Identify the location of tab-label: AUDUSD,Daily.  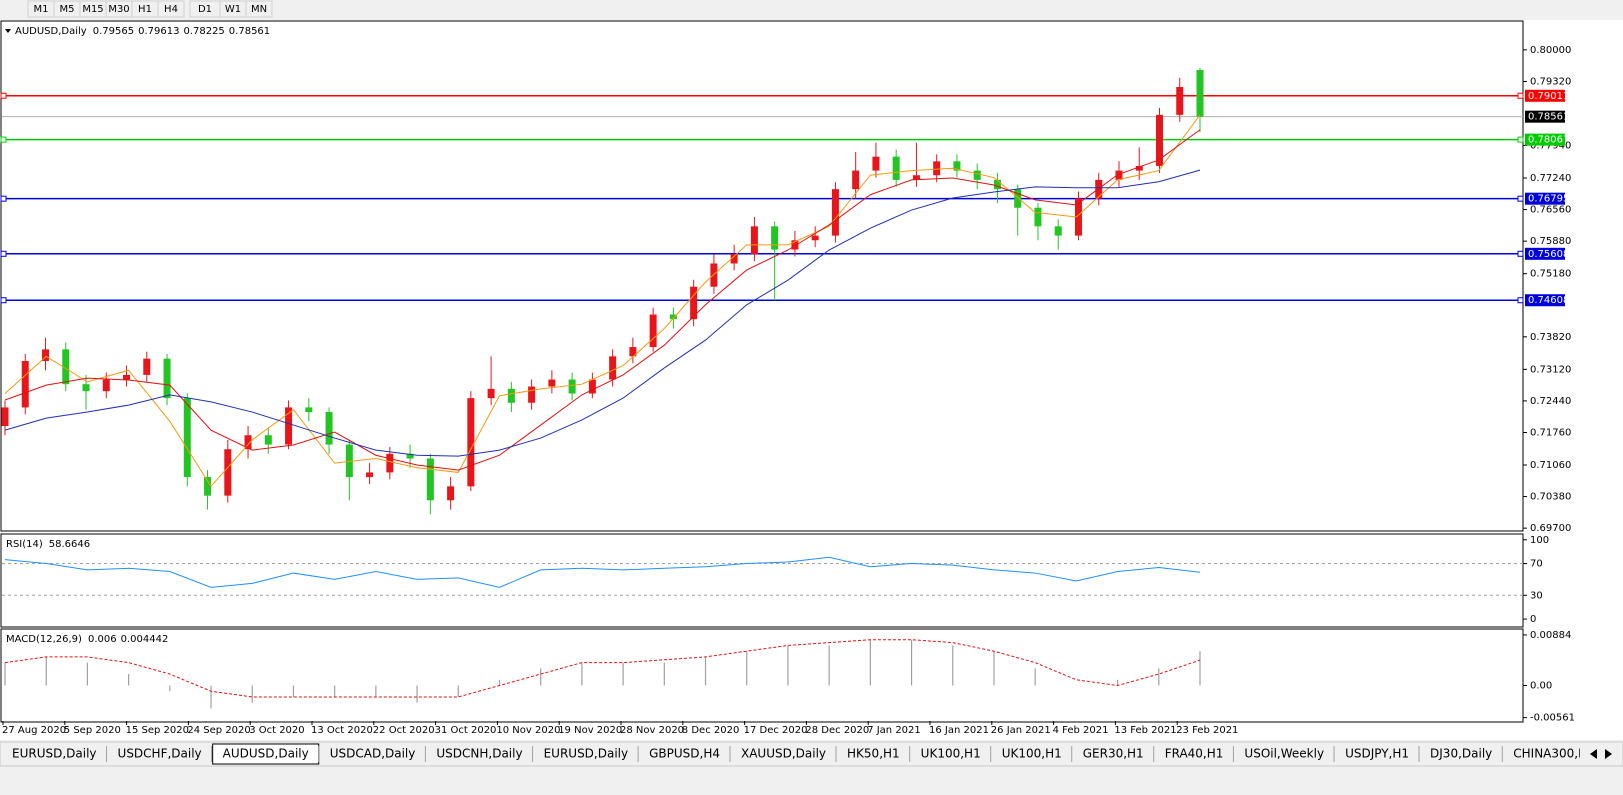
(266, 754).